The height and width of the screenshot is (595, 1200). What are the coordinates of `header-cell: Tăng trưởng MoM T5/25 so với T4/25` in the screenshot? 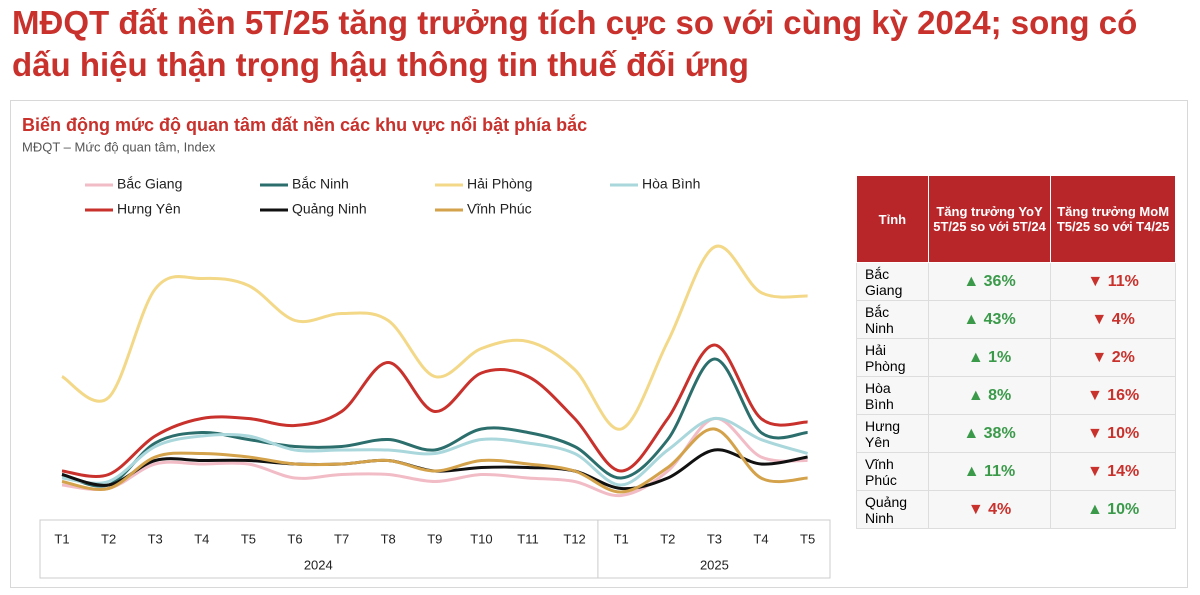 It's located at (1113, 219).